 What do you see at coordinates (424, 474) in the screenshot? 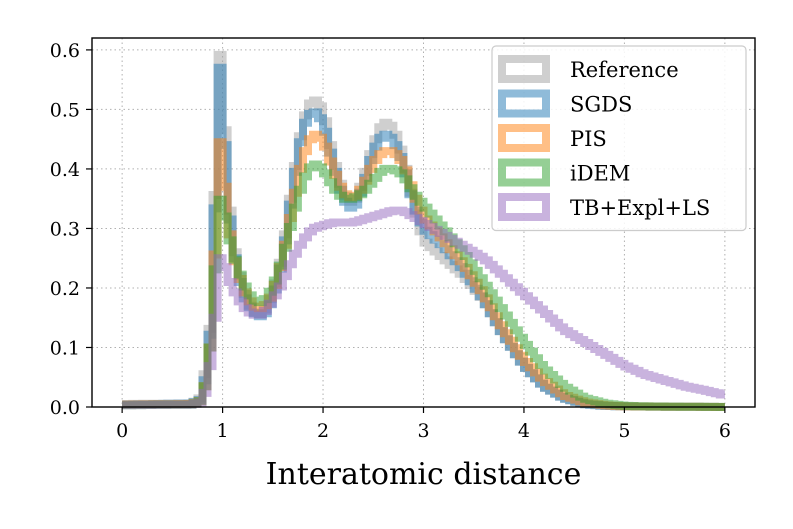
I see `x-axis-title: Interatomic distance` at bounding box center [424, 474].